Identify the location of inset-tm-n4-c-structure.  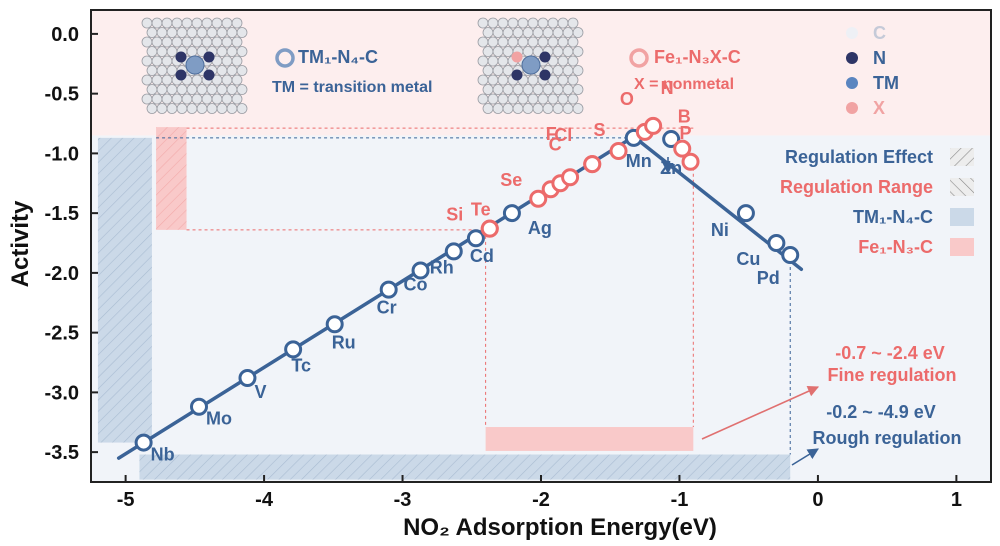
(194, 65).